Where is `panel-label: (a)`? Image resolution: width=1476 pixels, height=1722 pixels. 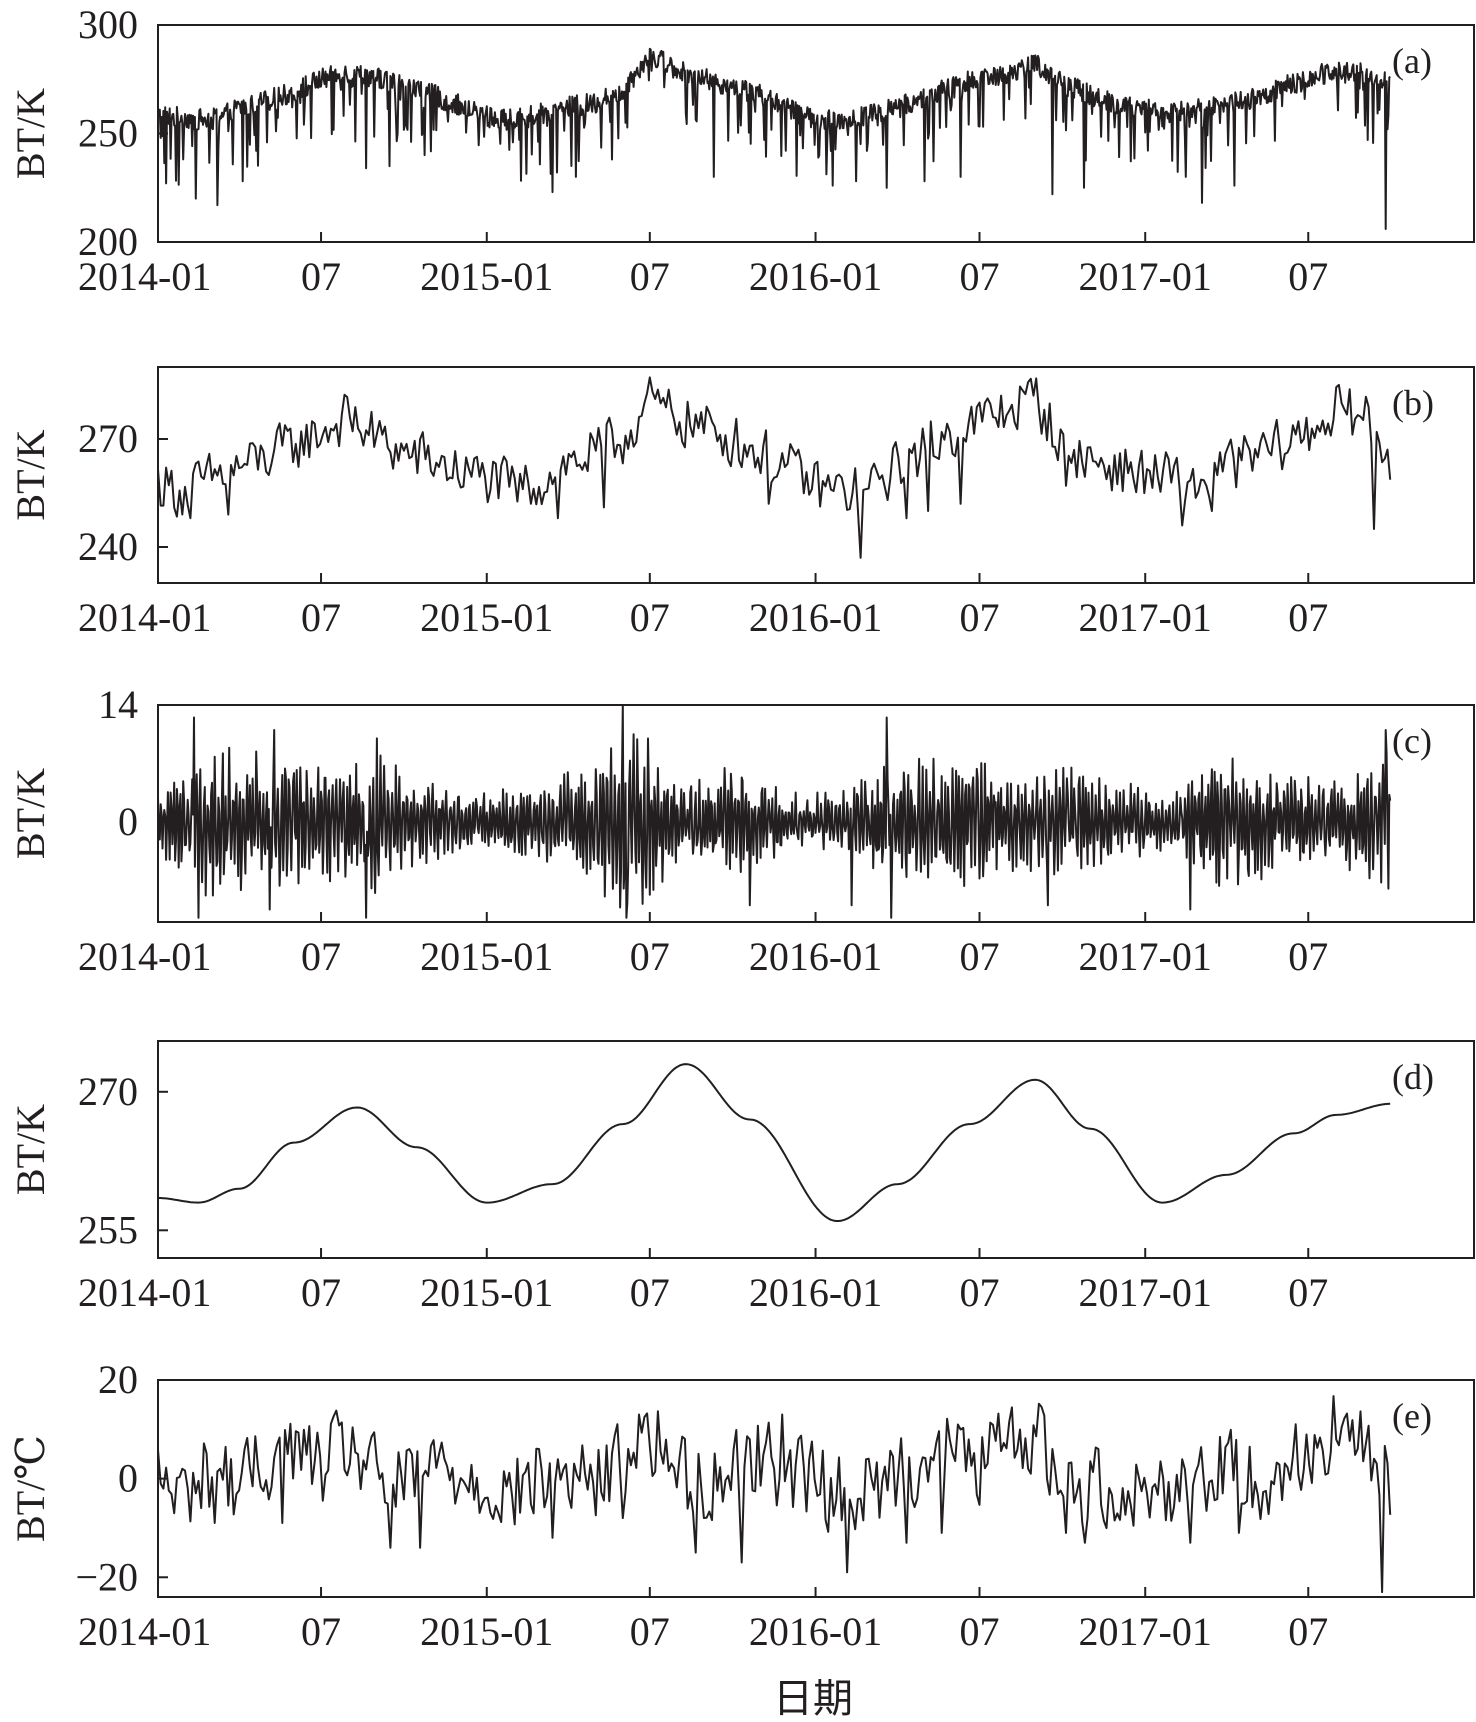
panel-label: (a) is located at coordinates (1412, 61).